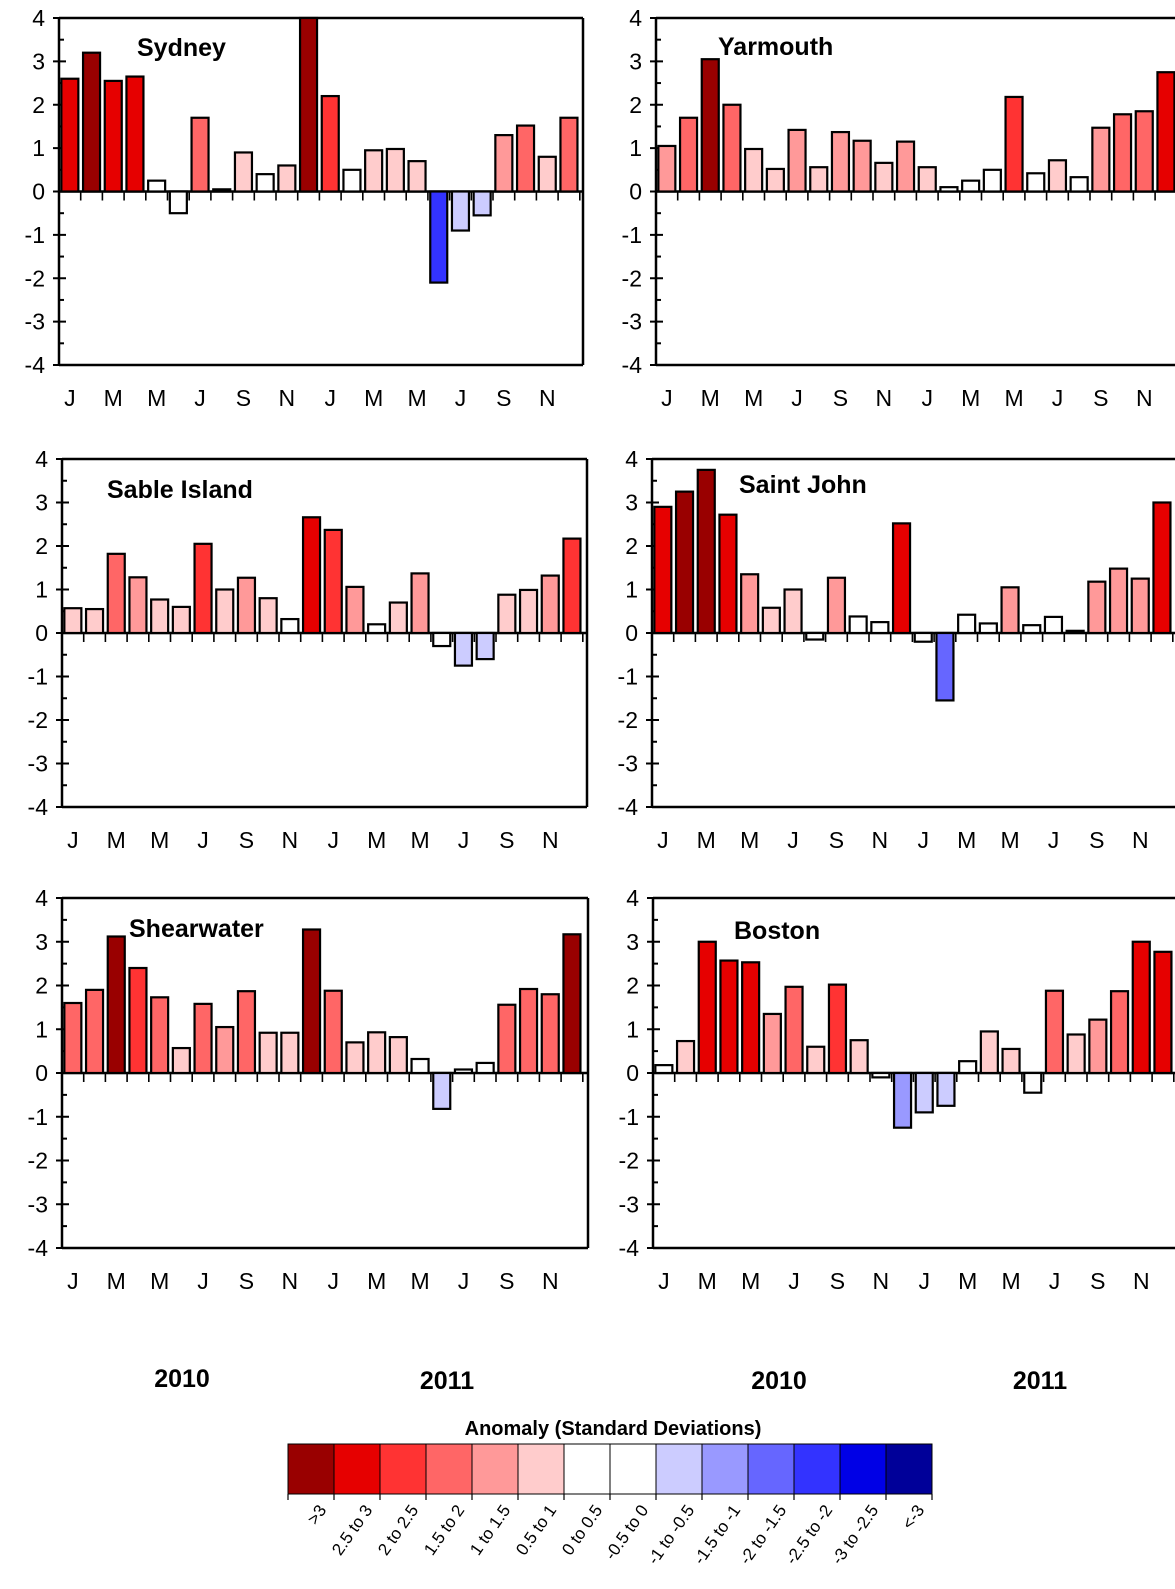 This screenshot has width=1175, height=1589. I want to click on x-tick-label: S, so click(1097, 1281).